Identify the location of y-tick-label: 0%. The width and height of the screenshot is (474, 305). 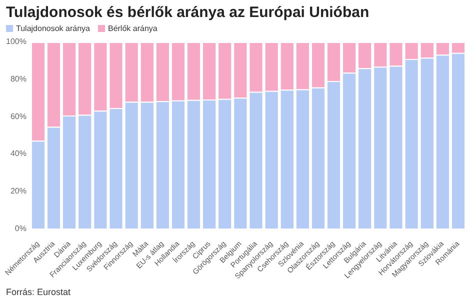
(20, 228).